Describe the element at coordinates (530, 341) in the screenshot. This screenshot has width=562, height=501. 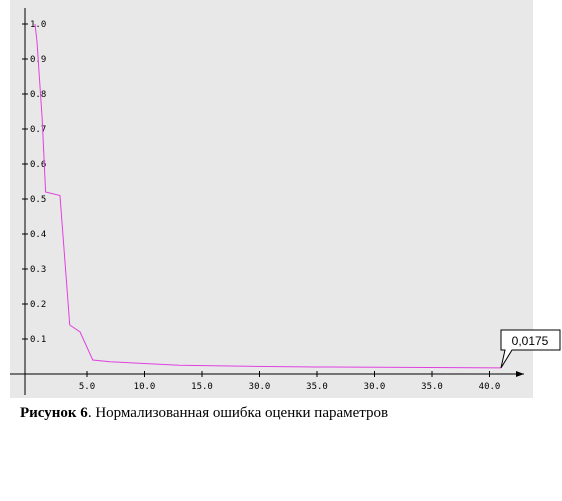
I see `annotation: 0,0175` at that location.